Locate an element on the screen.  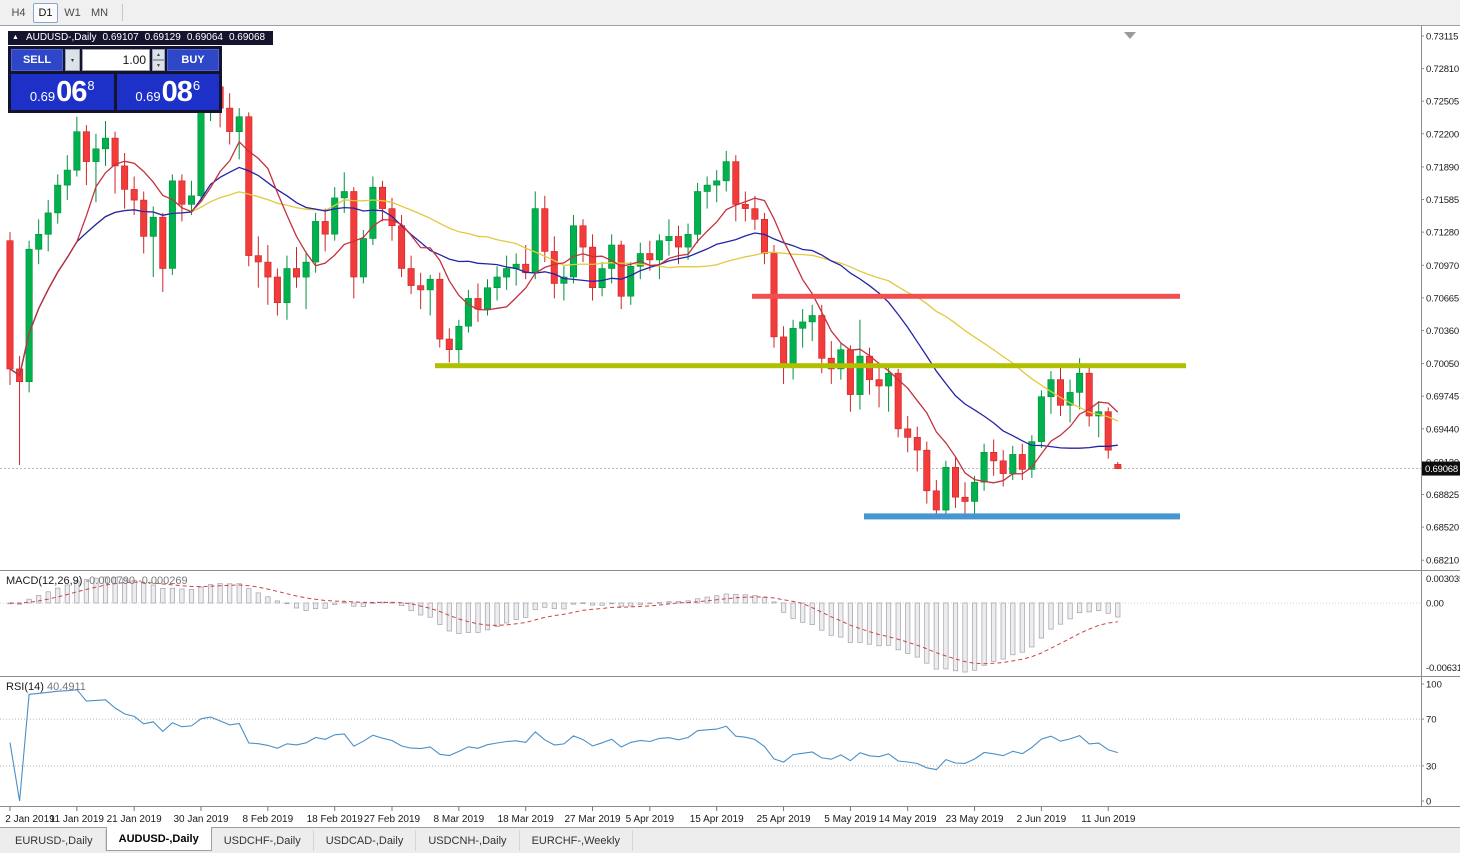
svg-text: 0 is located at coordinates (1428, 802).